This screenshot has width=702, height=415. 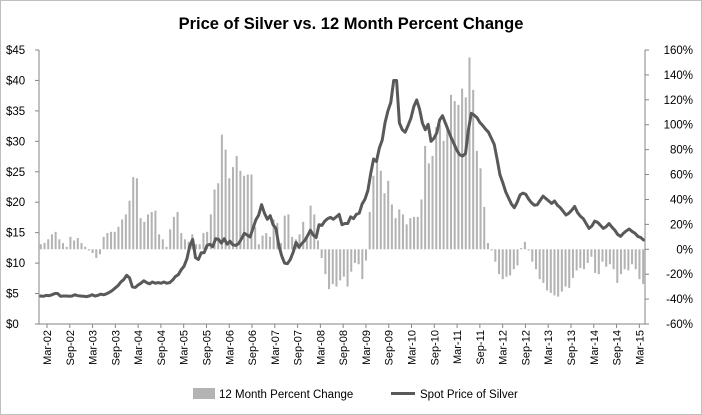 I want to click on x-tick-label: Mar-13, so click(x=549, y=347).